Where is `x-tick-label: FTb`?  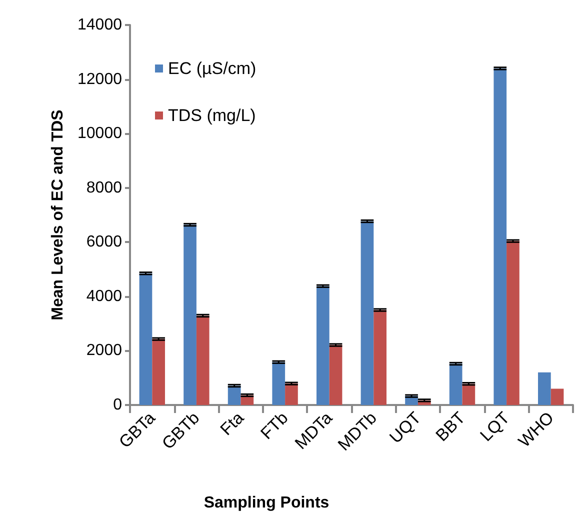 x-tick-label: FTb is located at coordinates (274, 426).